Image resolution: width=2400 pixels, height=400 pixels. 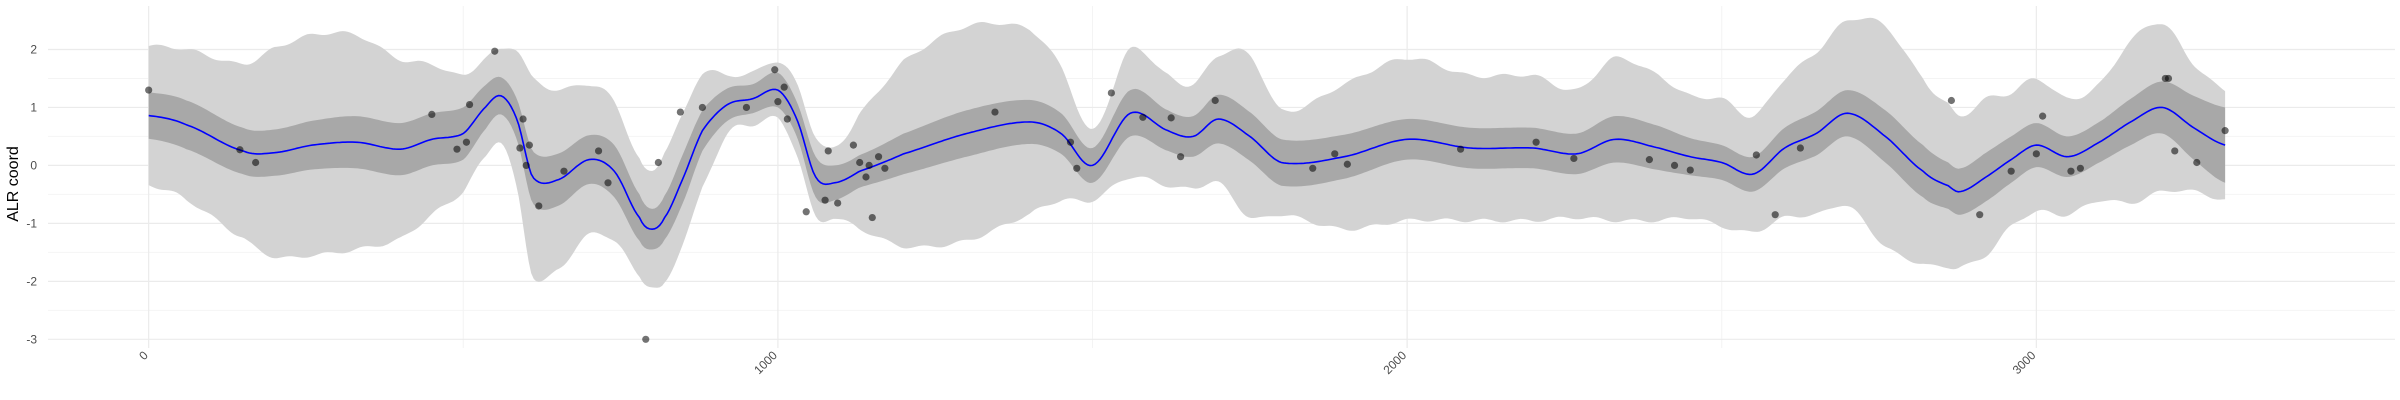 What do you see at coordinates (31, 339) in the screenshot?
I see `y-tick-label: -3` at bounding box center [31, 339].